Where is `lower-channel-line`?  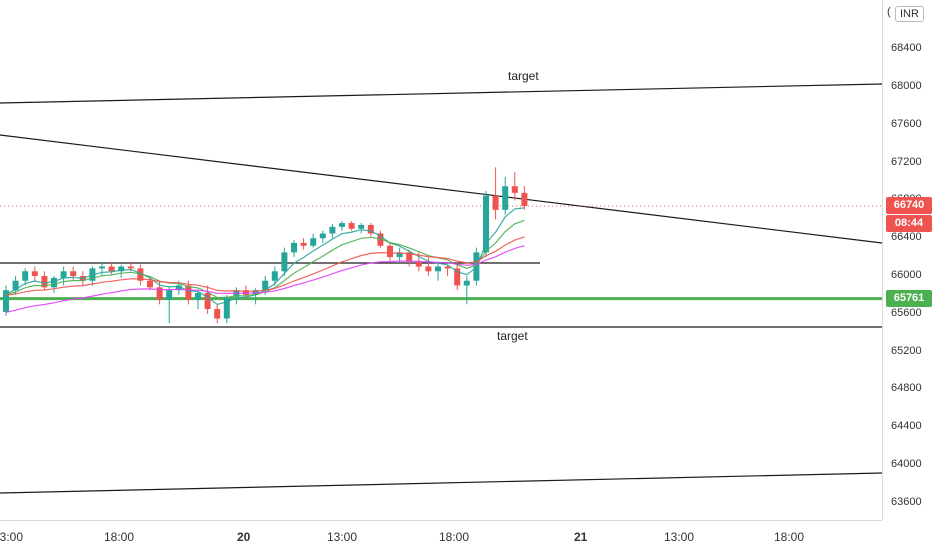
lower-channel-line is located at coordinates (441, 483).